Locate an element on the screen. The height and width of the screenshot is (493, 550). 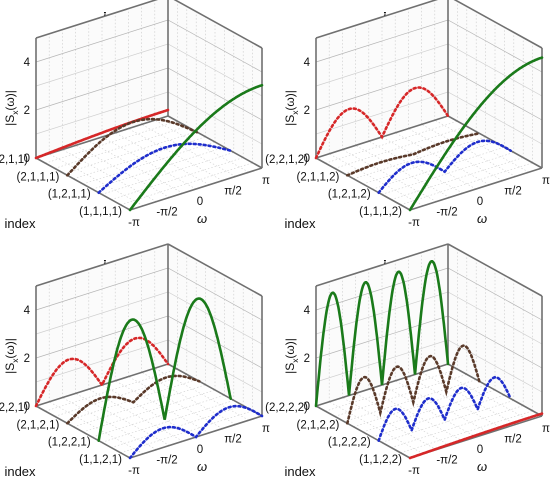
series-line-(1,2,1,2) is located at coordinates (445, 166).